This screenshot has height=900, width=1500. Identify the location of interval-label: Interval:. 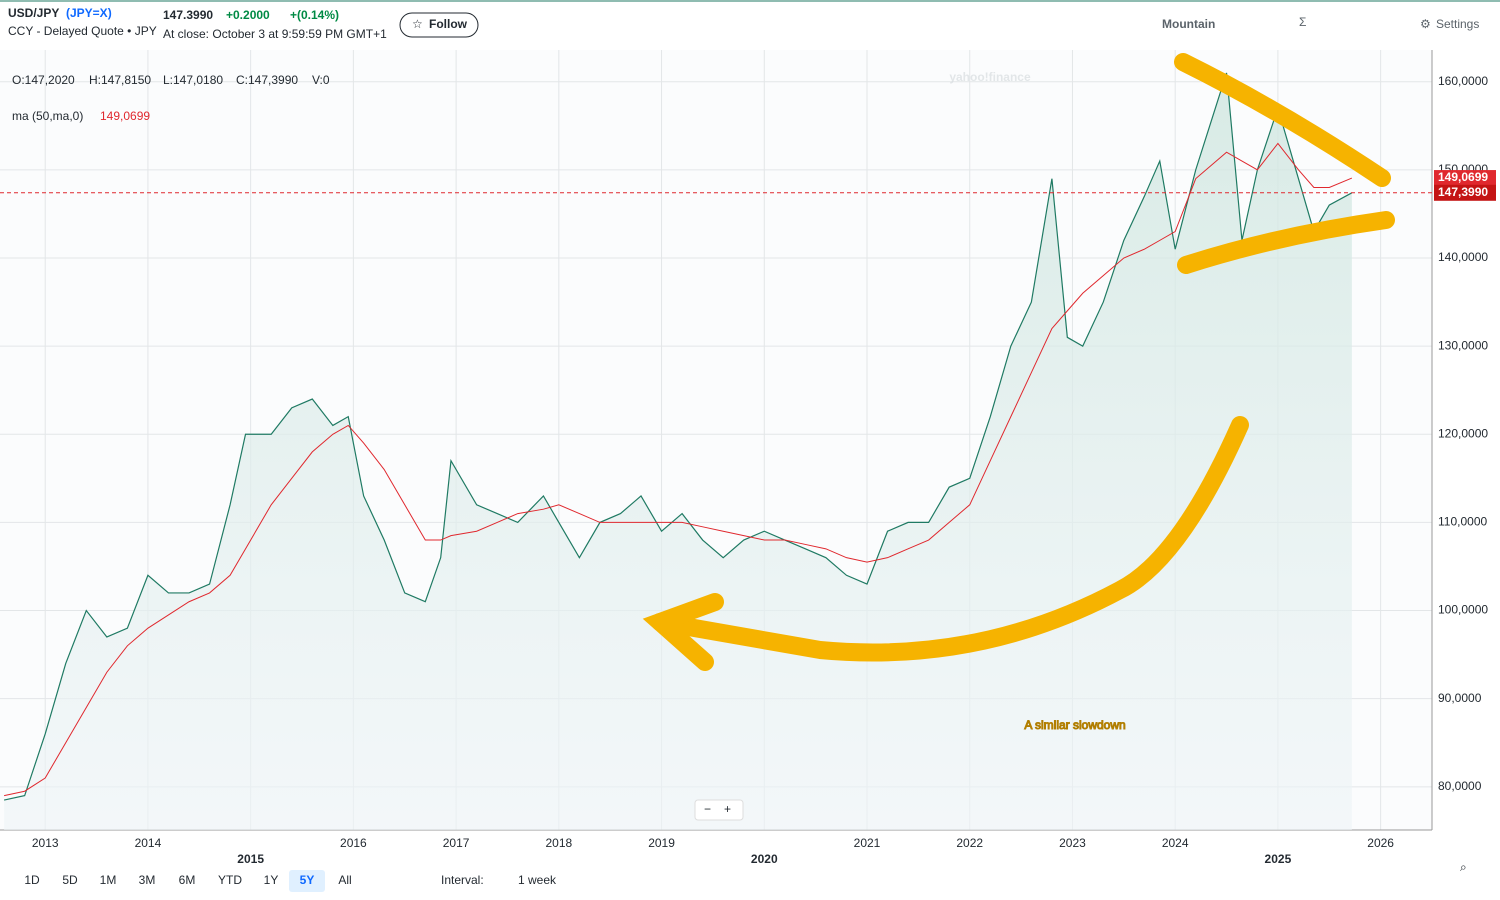
(462, 880).